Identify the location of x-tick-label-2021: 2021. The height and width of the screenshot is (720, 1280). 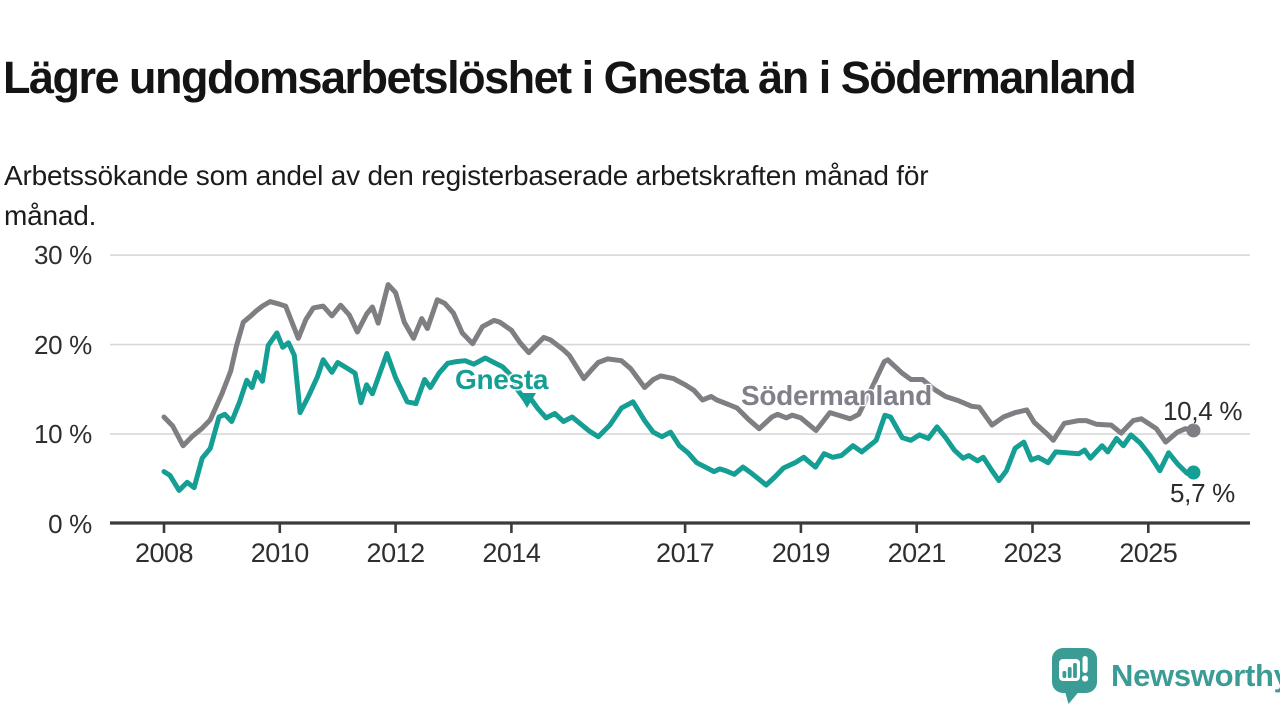
(917, 553).